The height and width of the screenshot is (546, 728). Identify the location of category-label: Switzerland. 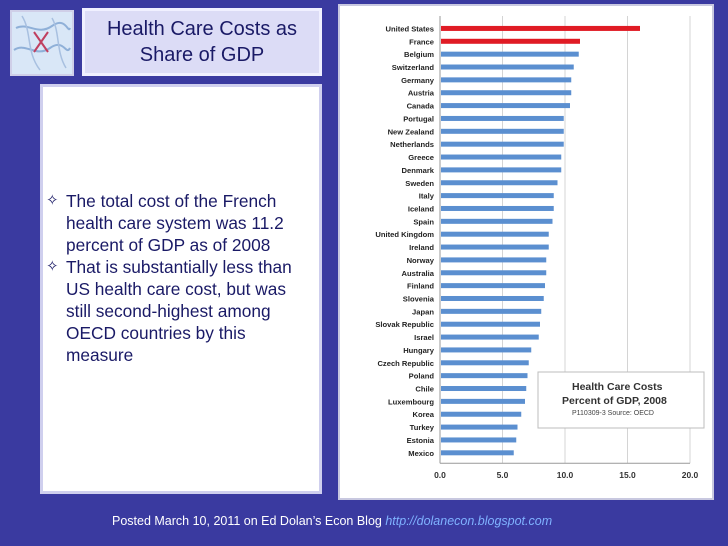
(413, 67).